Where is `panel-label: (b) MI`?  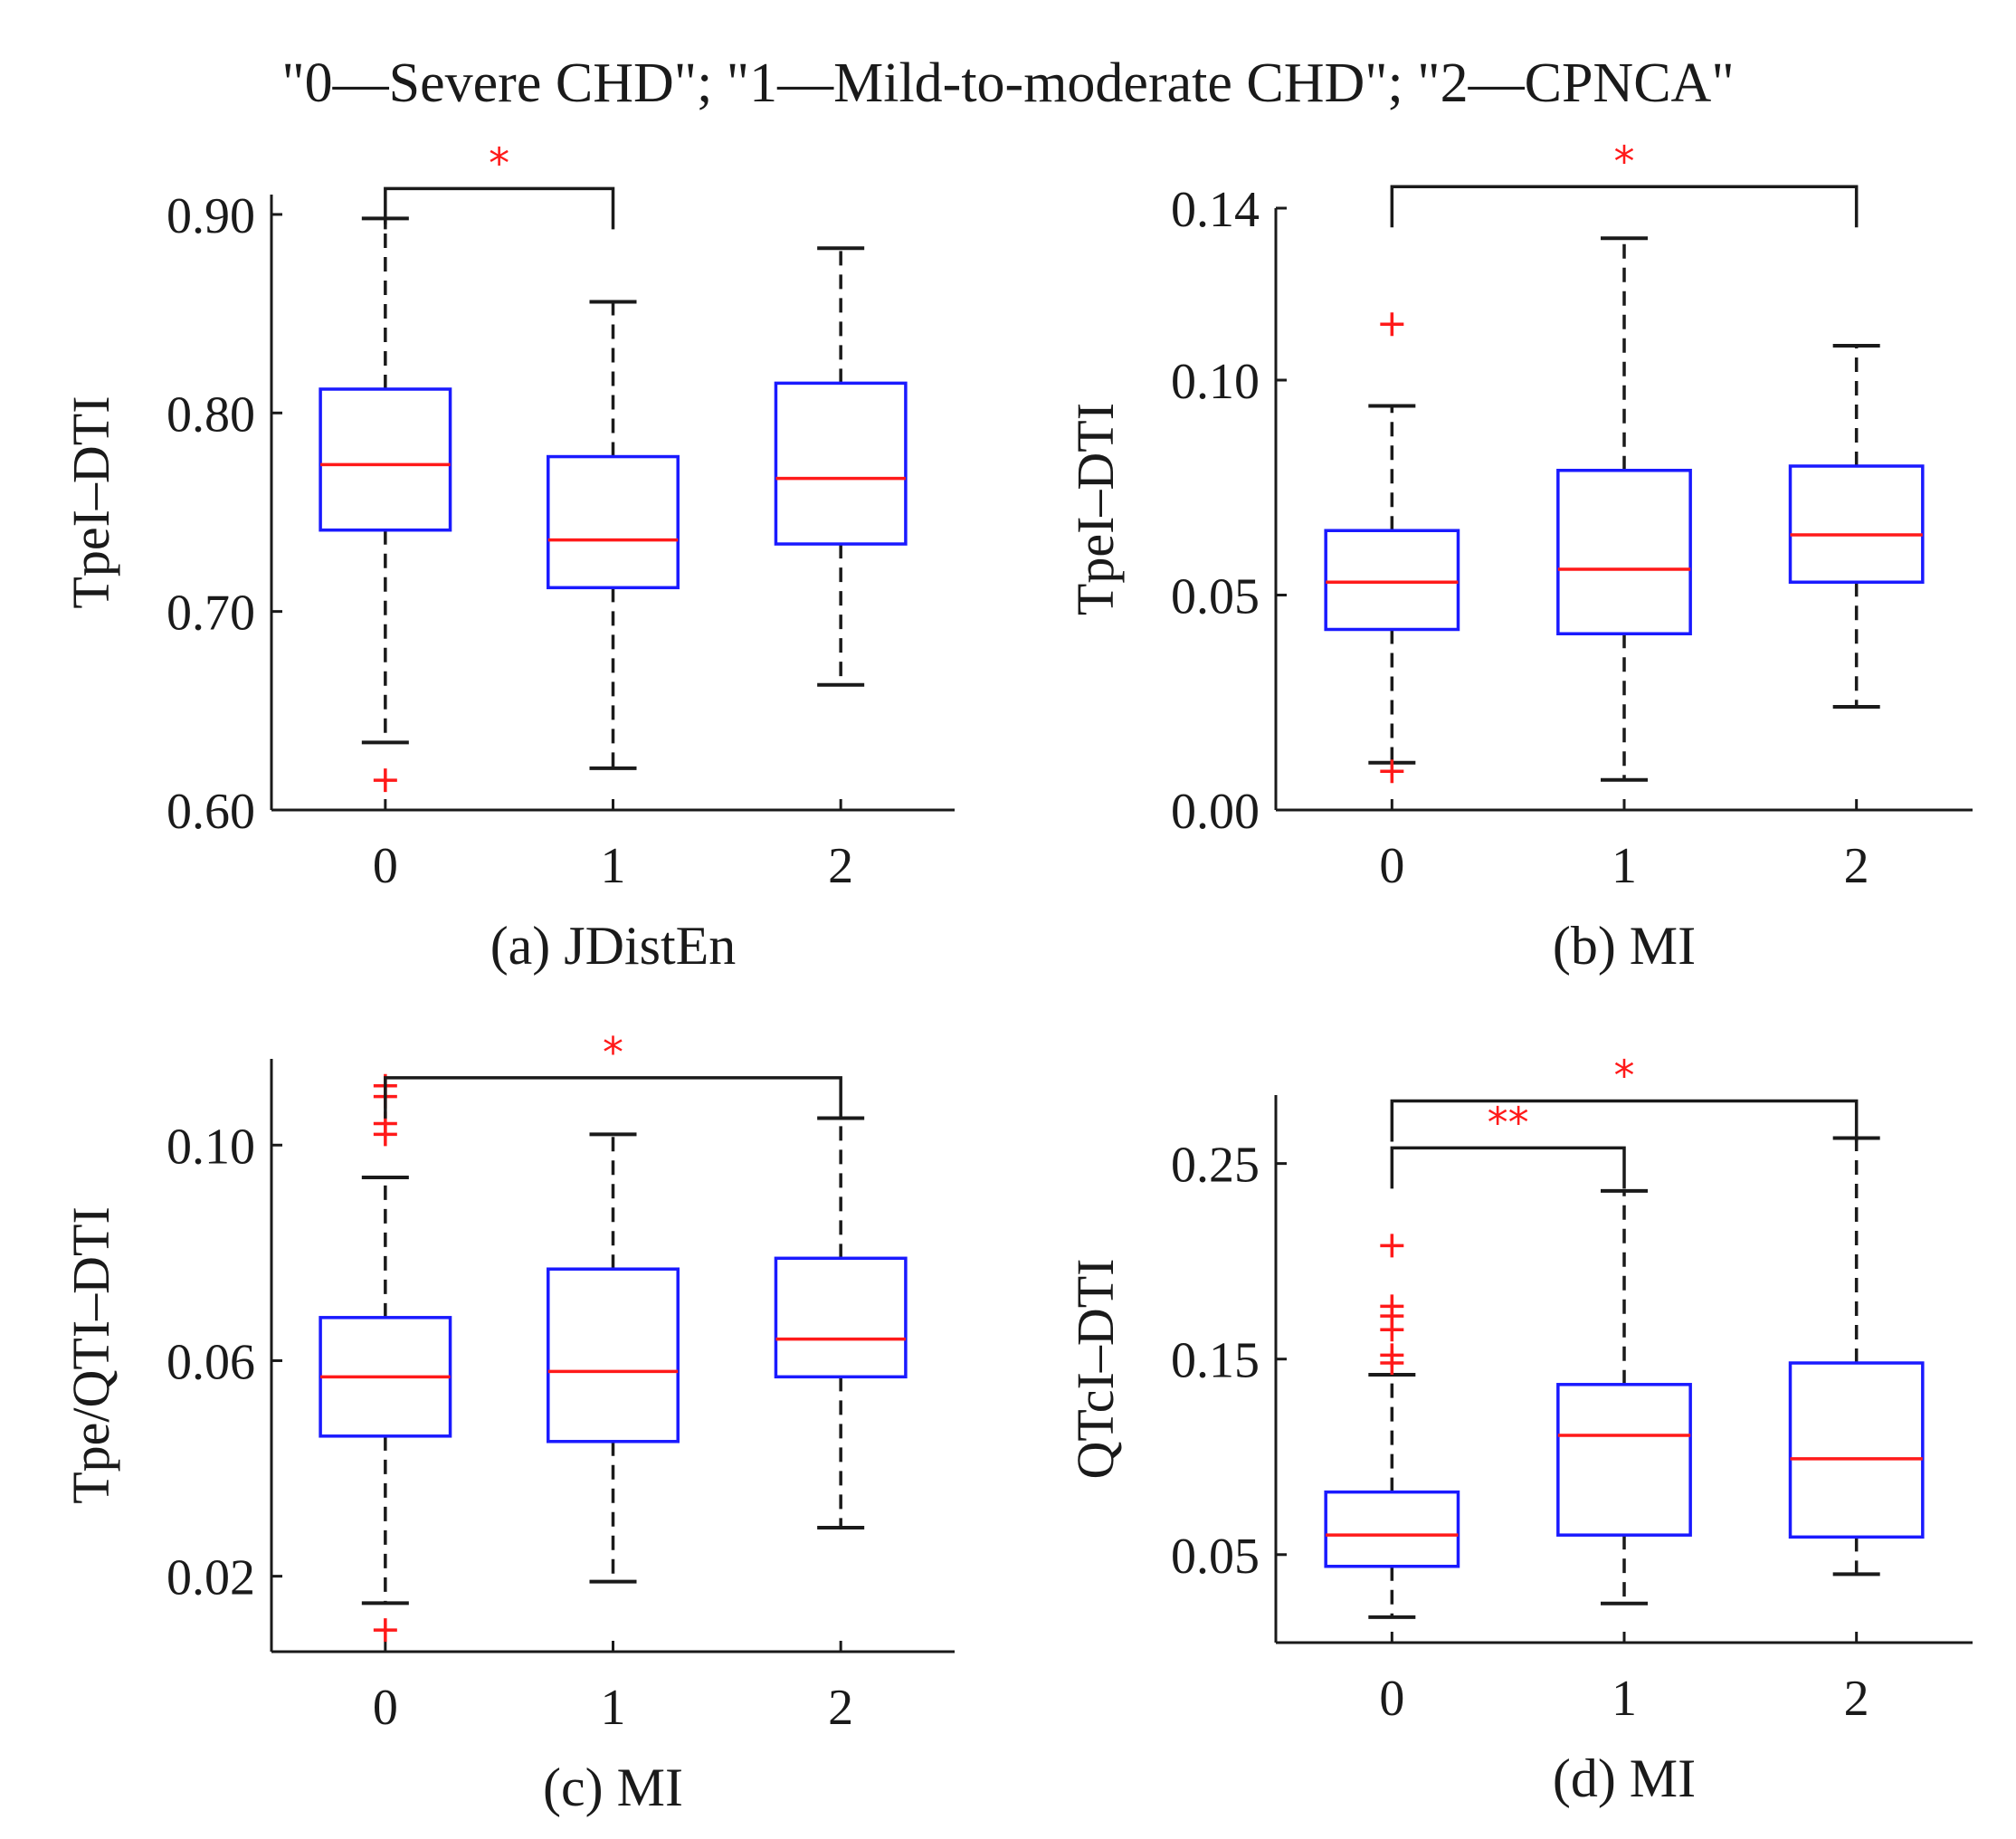
panel-label: (b) MI is located at coordinates (1625, 946).